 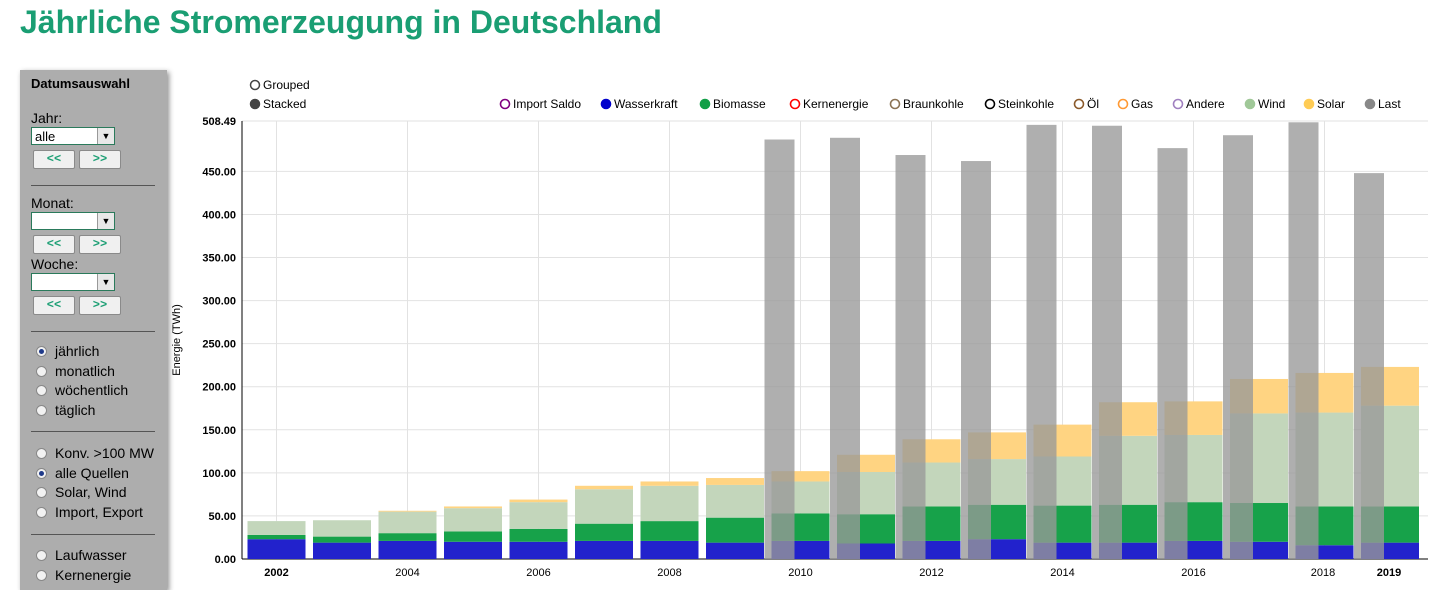 What do you see at coordinates (933, 104) in the screenshot?
I see `legend-item-braunkohle: Braunkohle` at bounding box center [933, 104].